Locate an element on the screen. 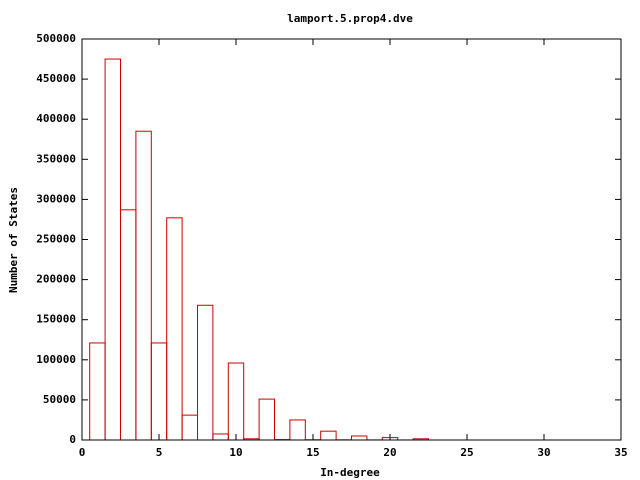 Image resolution: width=640 pixels, height=480 pixels. chart-title: lamport.5.prop4.dve is located at coordinates (350, 18).